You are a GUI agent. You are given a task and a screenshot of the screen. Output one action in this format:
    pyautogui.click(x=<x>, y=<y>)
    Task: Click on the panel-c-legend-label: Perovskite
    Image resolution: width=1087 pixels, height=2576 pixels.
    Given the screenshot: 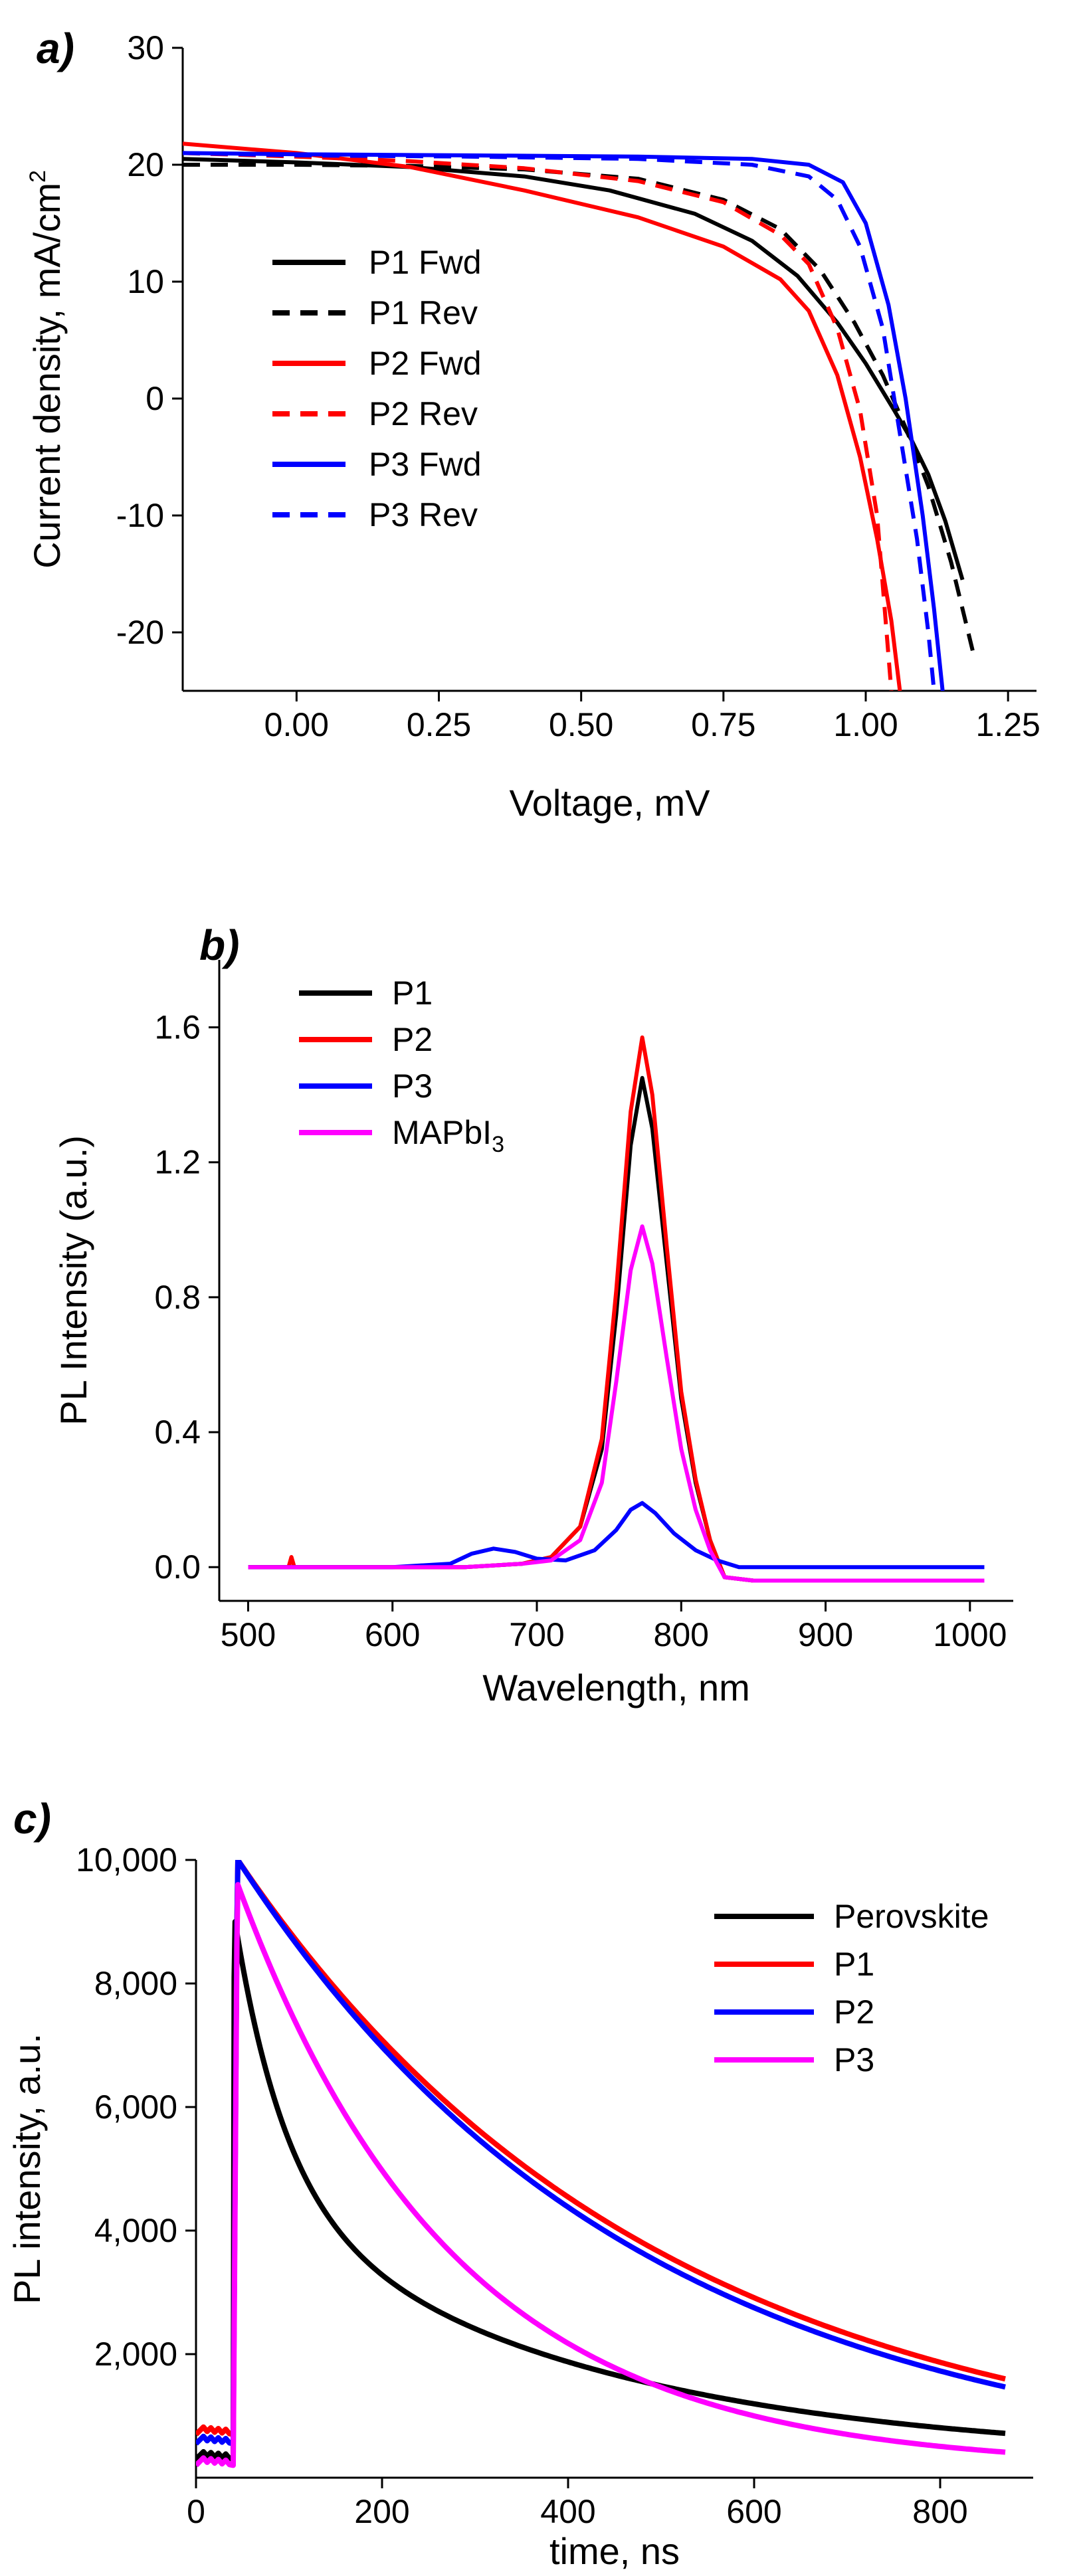 What is the action you would take?
    pyautogui.click(x=912, y=1916)
    